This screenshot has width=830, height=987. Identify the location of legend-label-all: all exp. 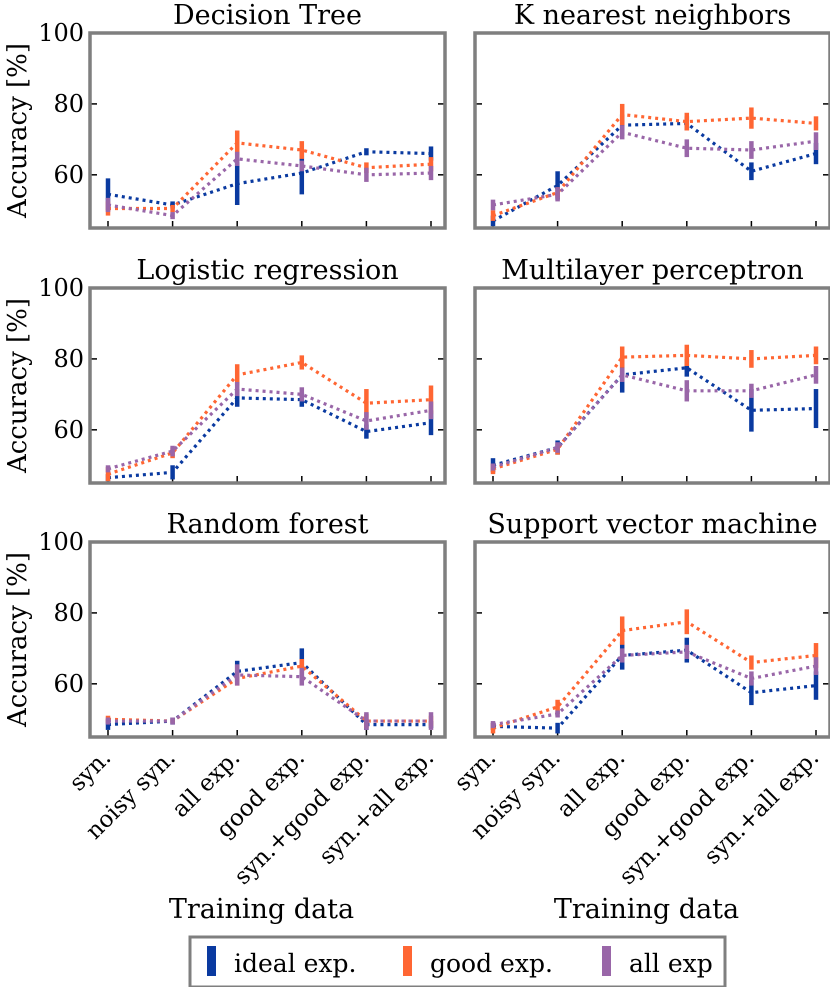
(671, 963).